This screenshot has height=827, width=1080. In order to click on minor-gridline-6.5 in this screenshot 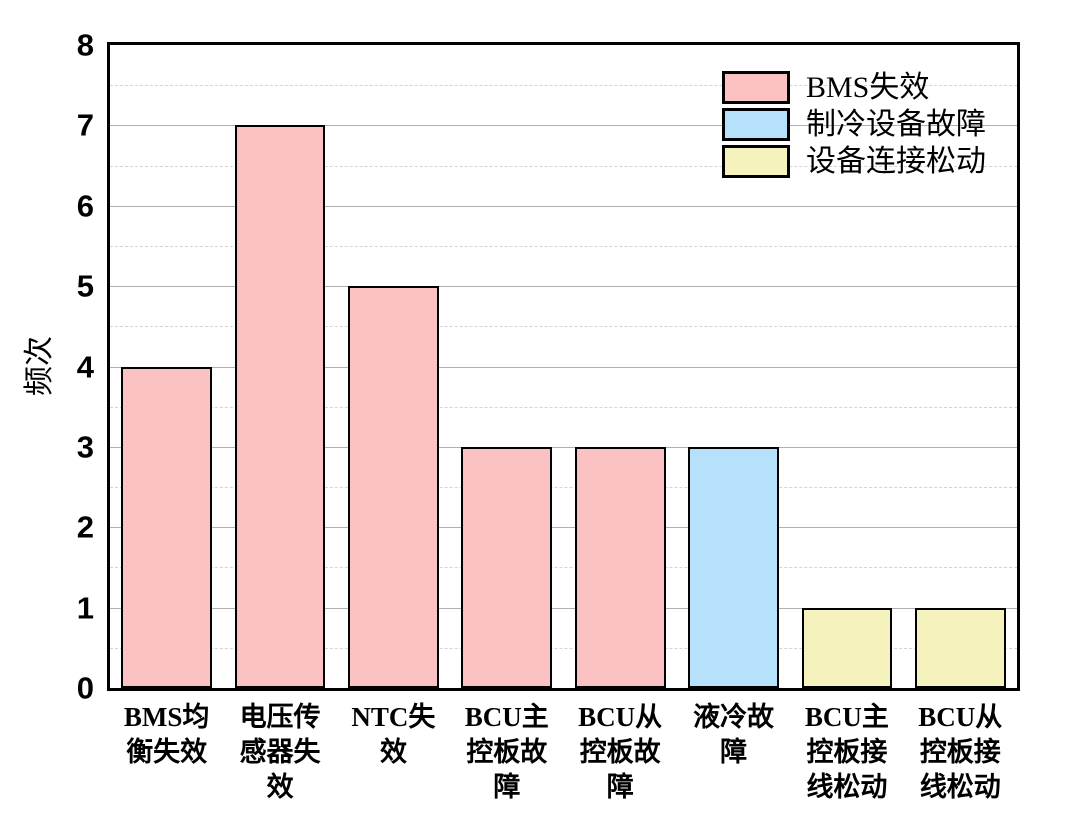, I will do `click(563, 166)`.